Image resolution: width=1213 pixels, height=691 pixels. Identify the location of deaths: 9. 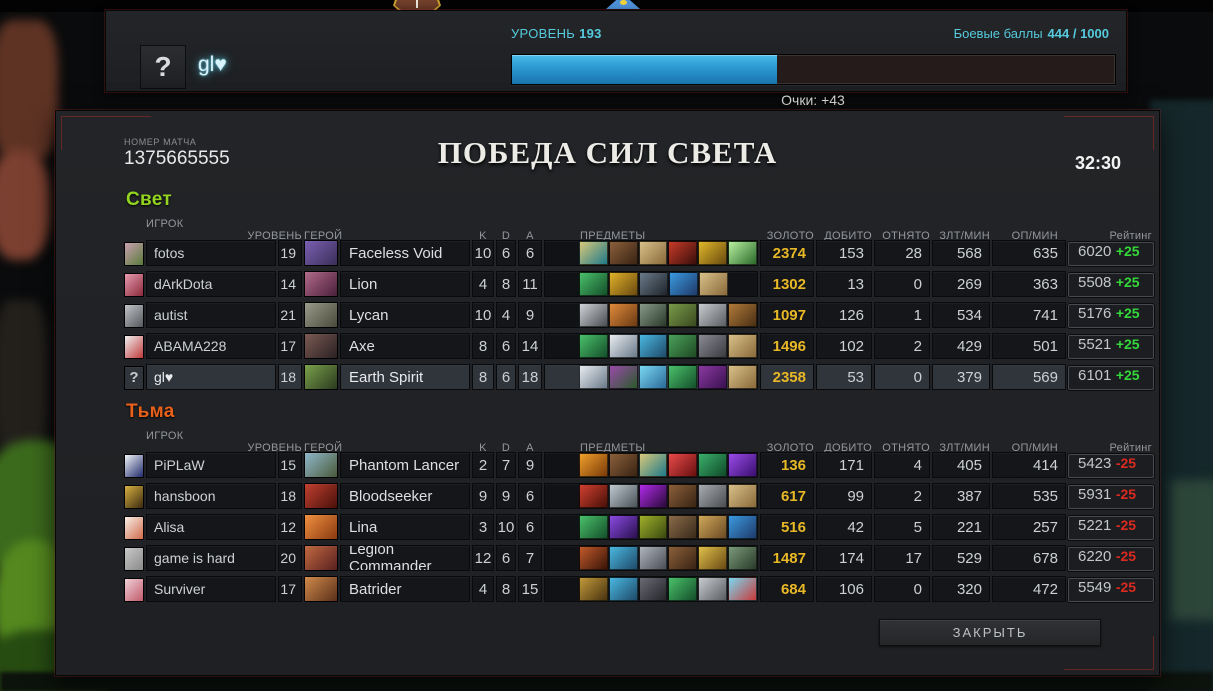
(506, 496).